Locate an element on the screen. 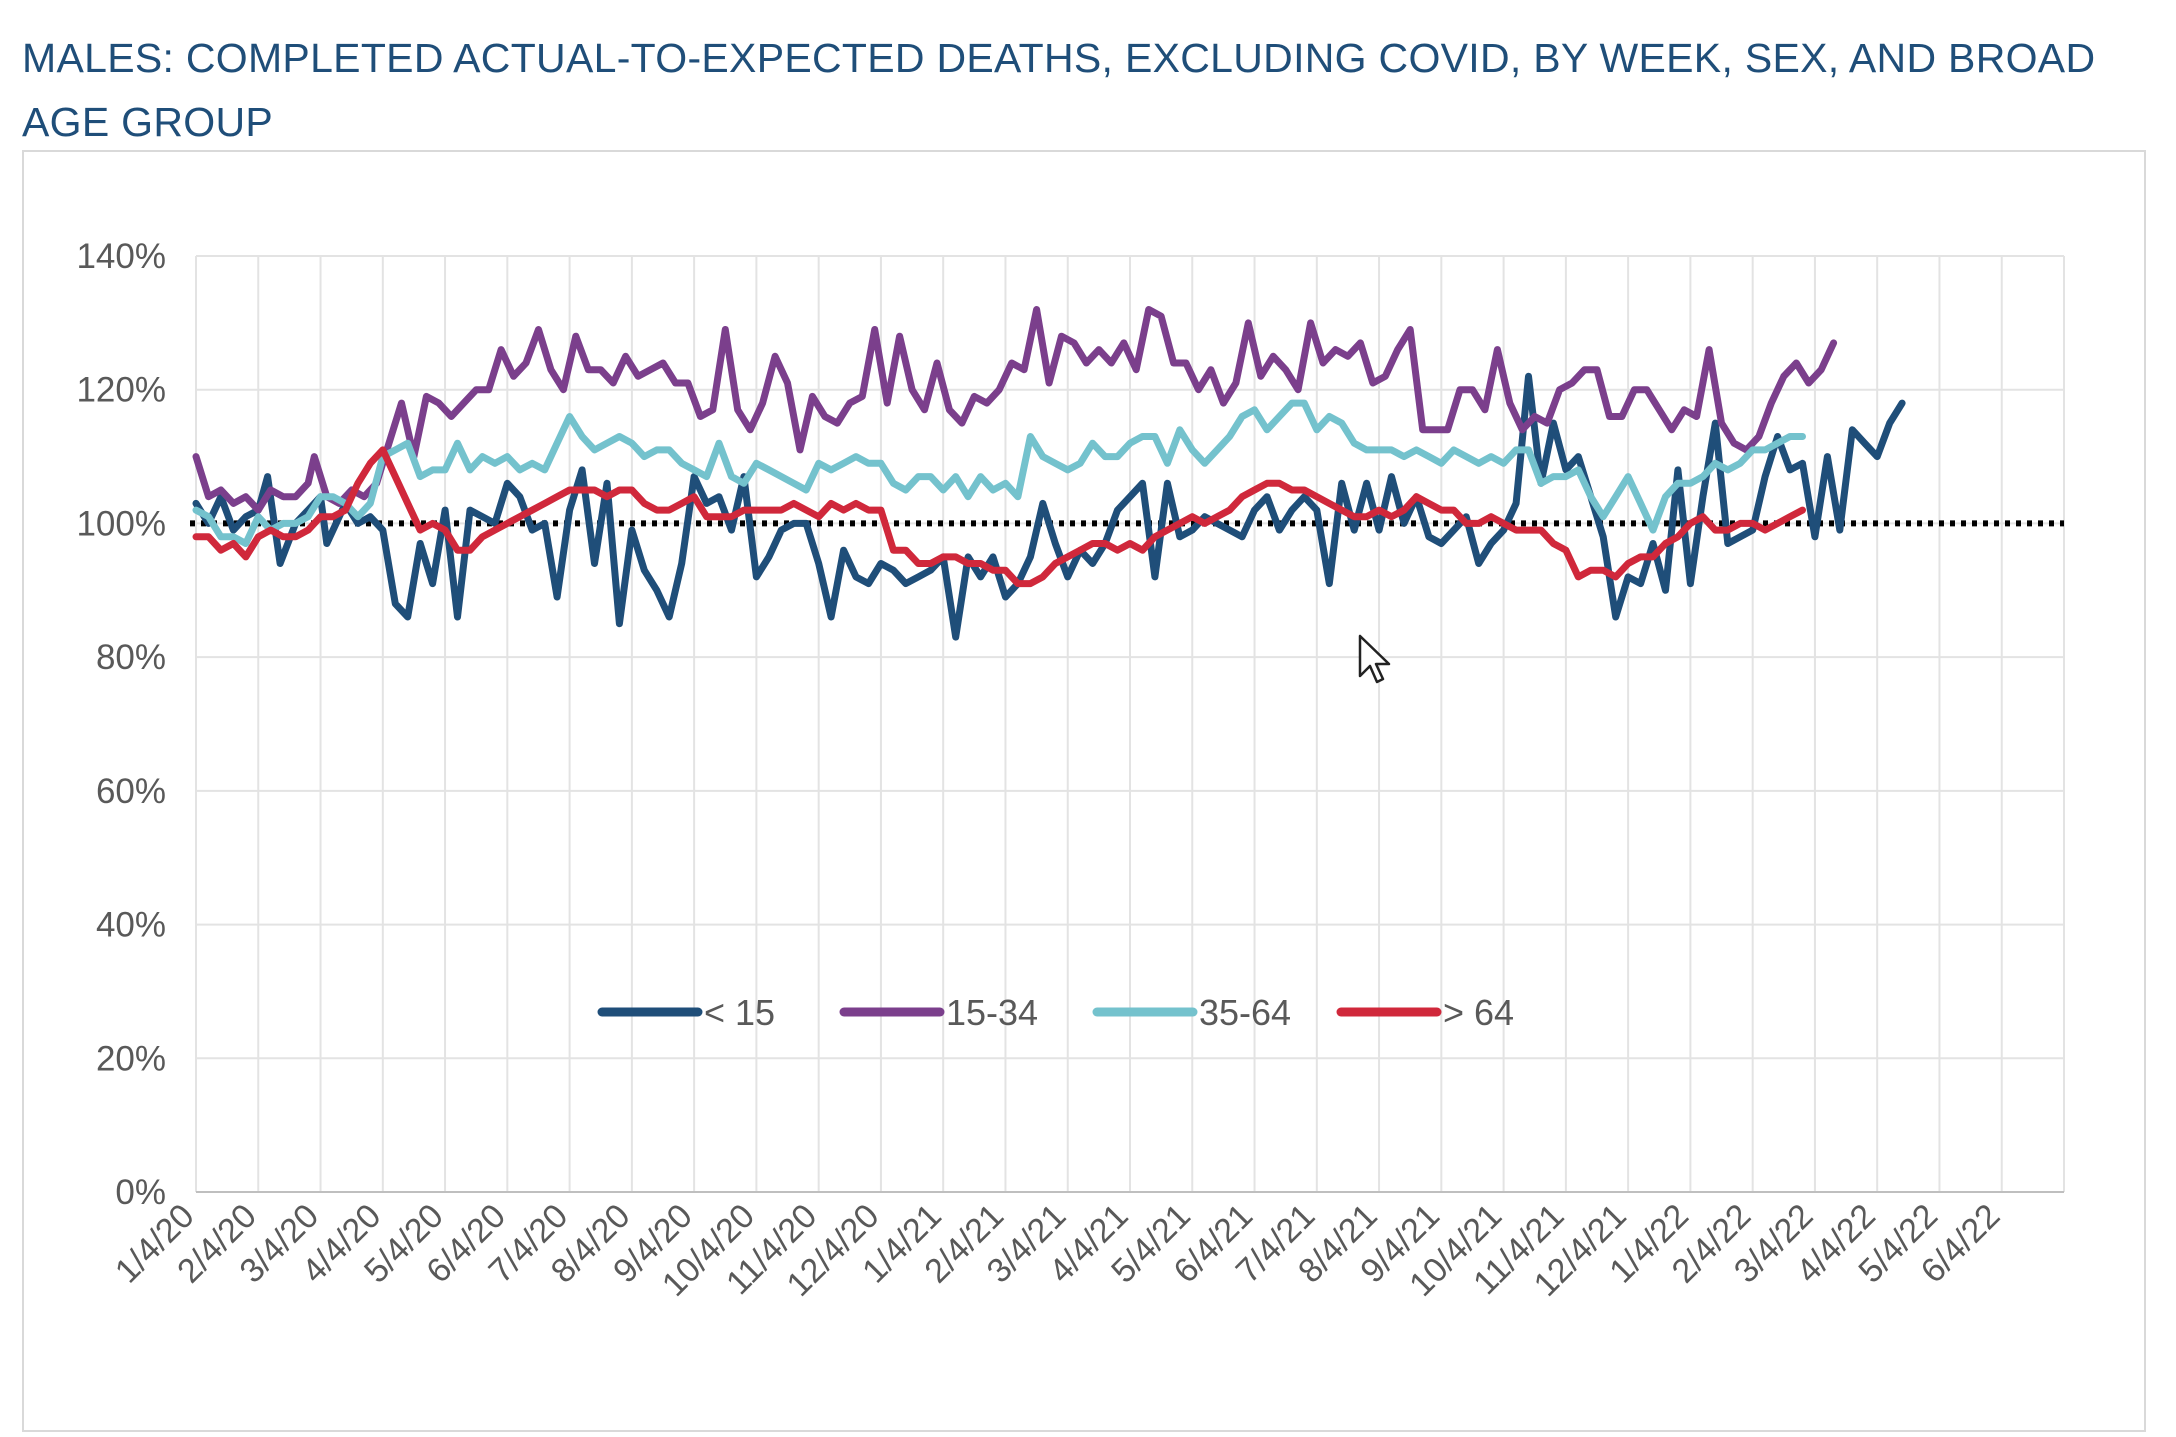 The image size is (2176, 1437). legend-label-1: 15-34 is located at coordinates (992, 1012).